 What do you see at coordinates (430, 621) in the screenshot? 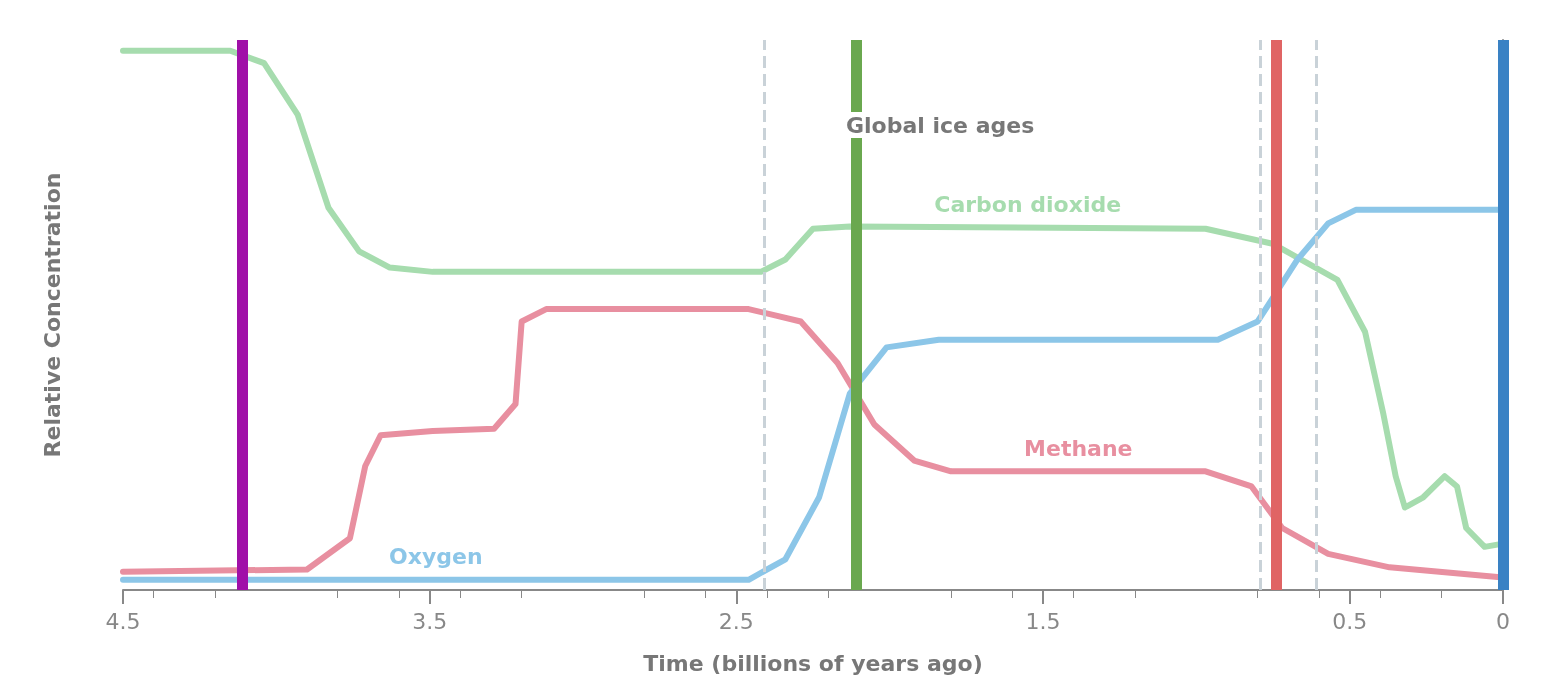
I see `x-tick-label: 3.5` at bounding box center [430, 621].